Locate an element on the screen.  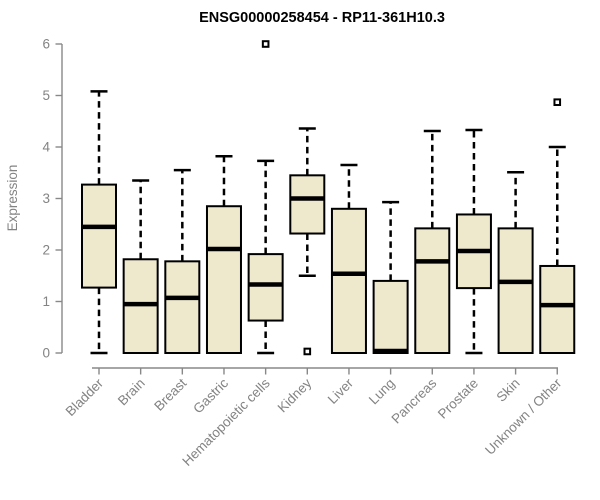
x-tick-label: Gastric is located at coordinates (210, 395).